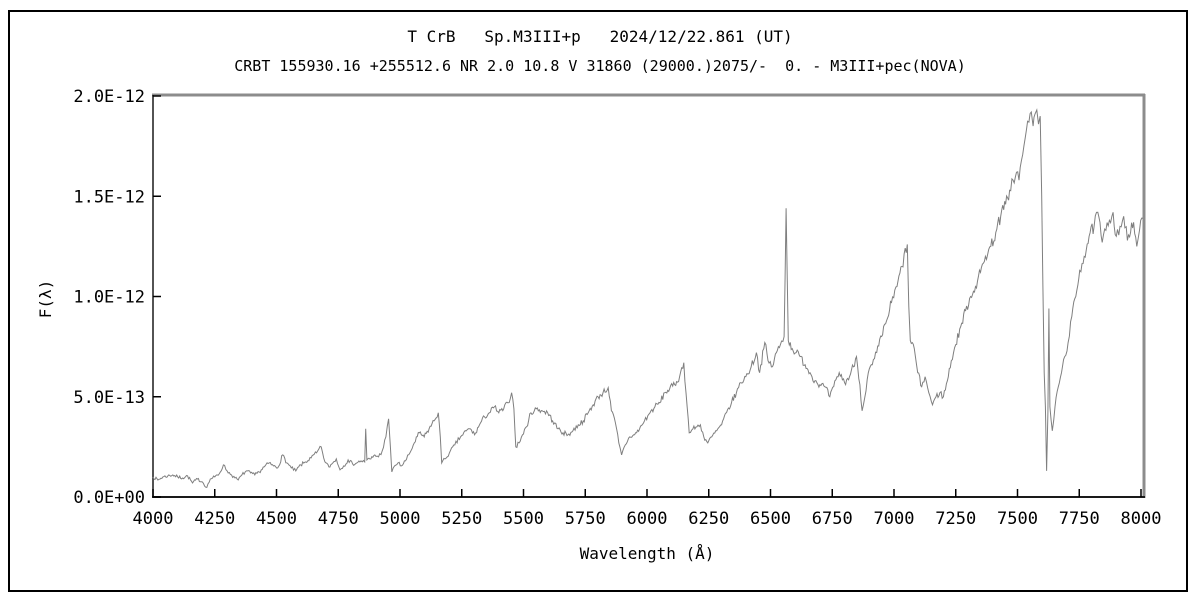 This screenshot has width=1200, height=600. What do you see at coordinates (153, 519) in the screenshot?
I see `x-tick-label: 4000` at bounding box center [153, 519].